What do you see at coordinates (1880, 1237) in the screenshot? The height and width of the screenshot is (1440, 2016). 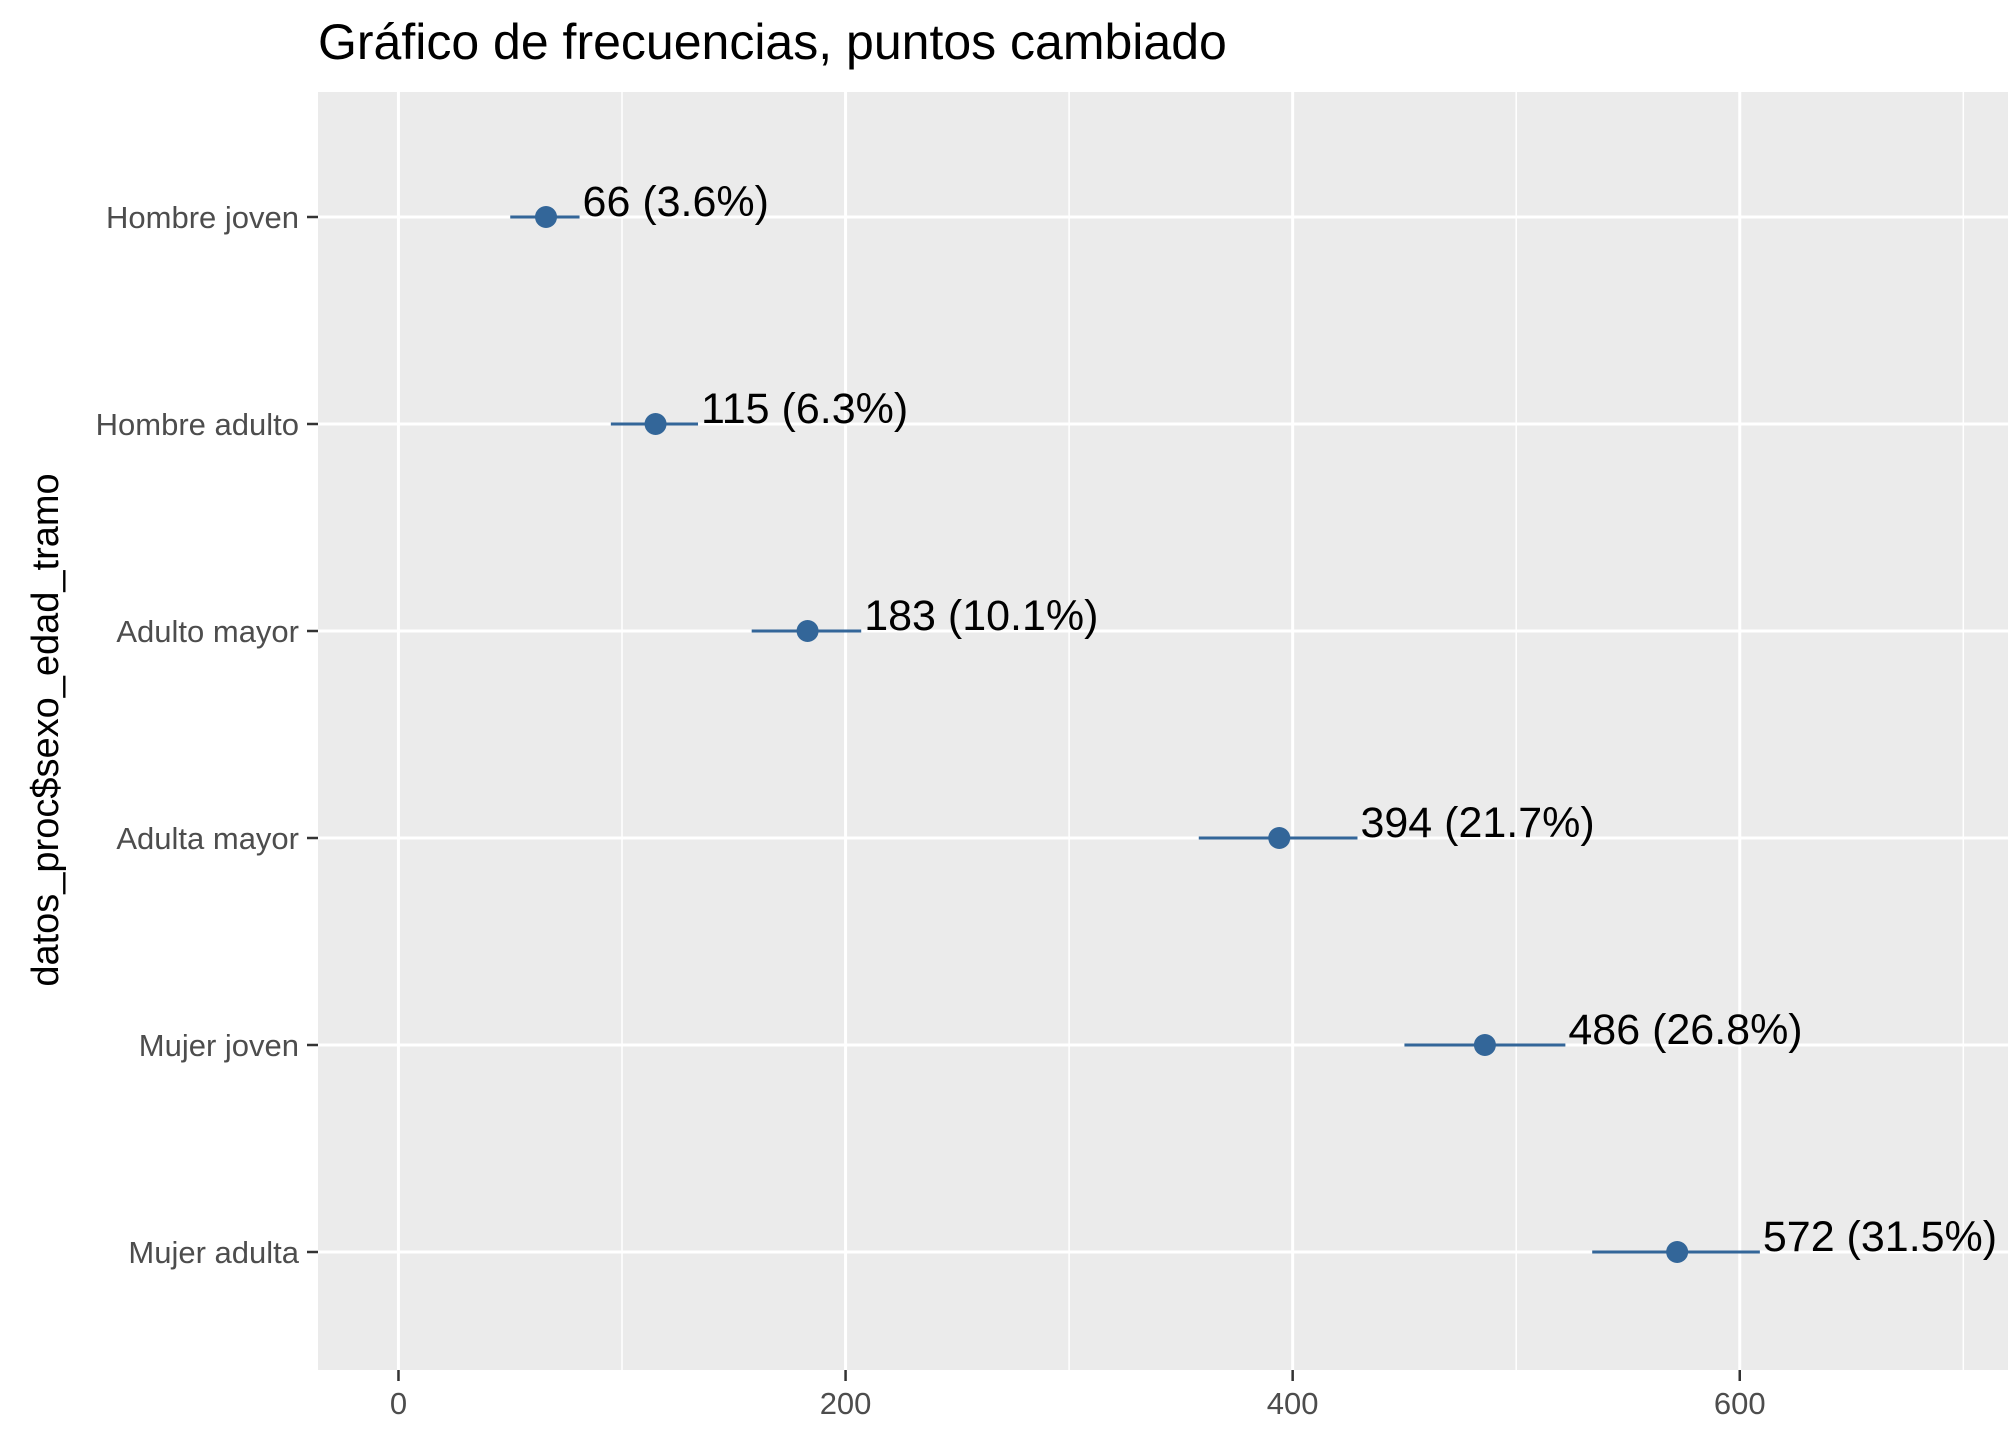 I see `data-label-5: 572 (31.5%)` at bounding box center [1880, 1237].